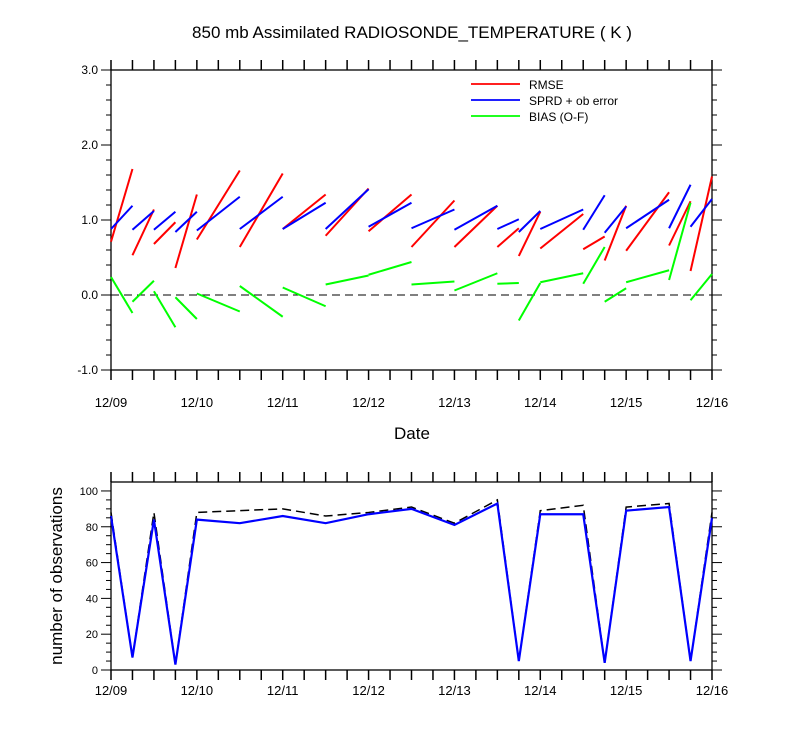 The width and height of the screenshot is (800, 755). I want to click on top-x-tick-label: 12/13, so click(454, 402).